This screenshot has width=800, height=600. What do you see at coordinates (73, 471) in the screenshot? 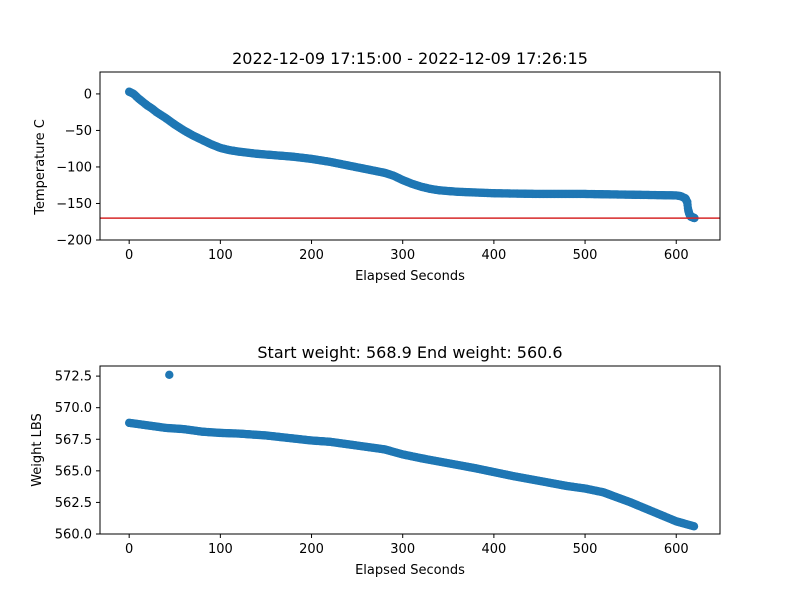
I see `weight-y-tick-label: 565.0` at bounding box center [73, 471].